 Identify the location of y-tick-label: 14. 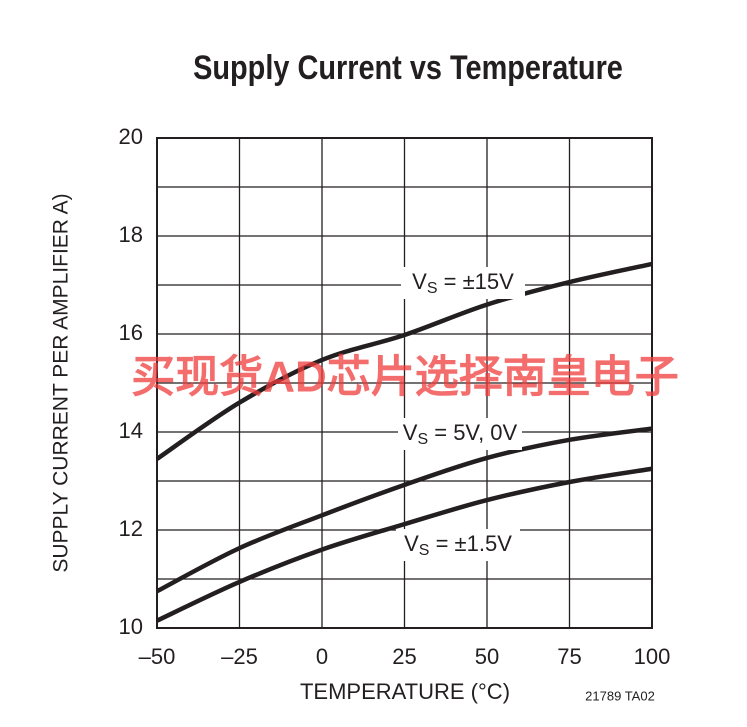
(131, 430).